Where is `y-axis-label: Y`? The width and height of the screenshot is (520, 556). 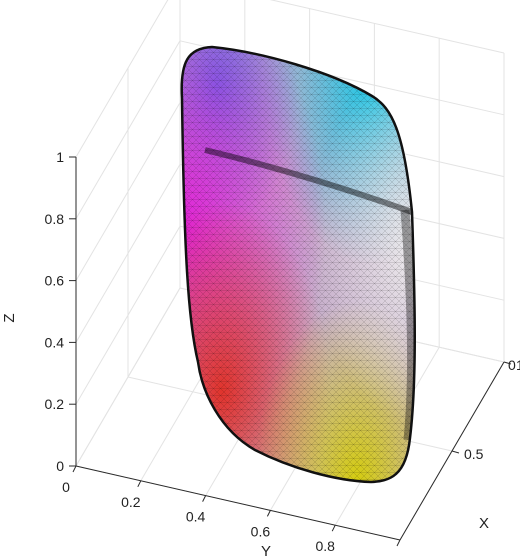 y-axis-label: Y is located at coordinates (266, 549).